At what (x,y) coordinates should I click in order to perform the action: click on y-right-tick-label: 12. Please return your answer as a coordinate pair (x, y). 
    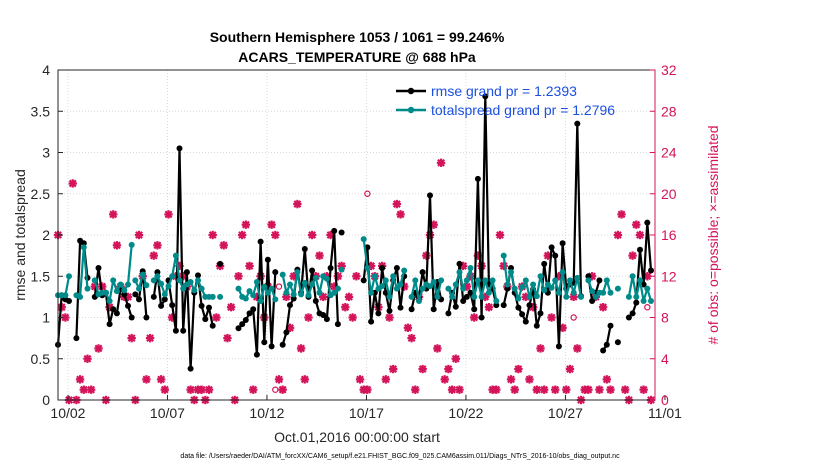
    Looking at the image, I should click on (669, 276).